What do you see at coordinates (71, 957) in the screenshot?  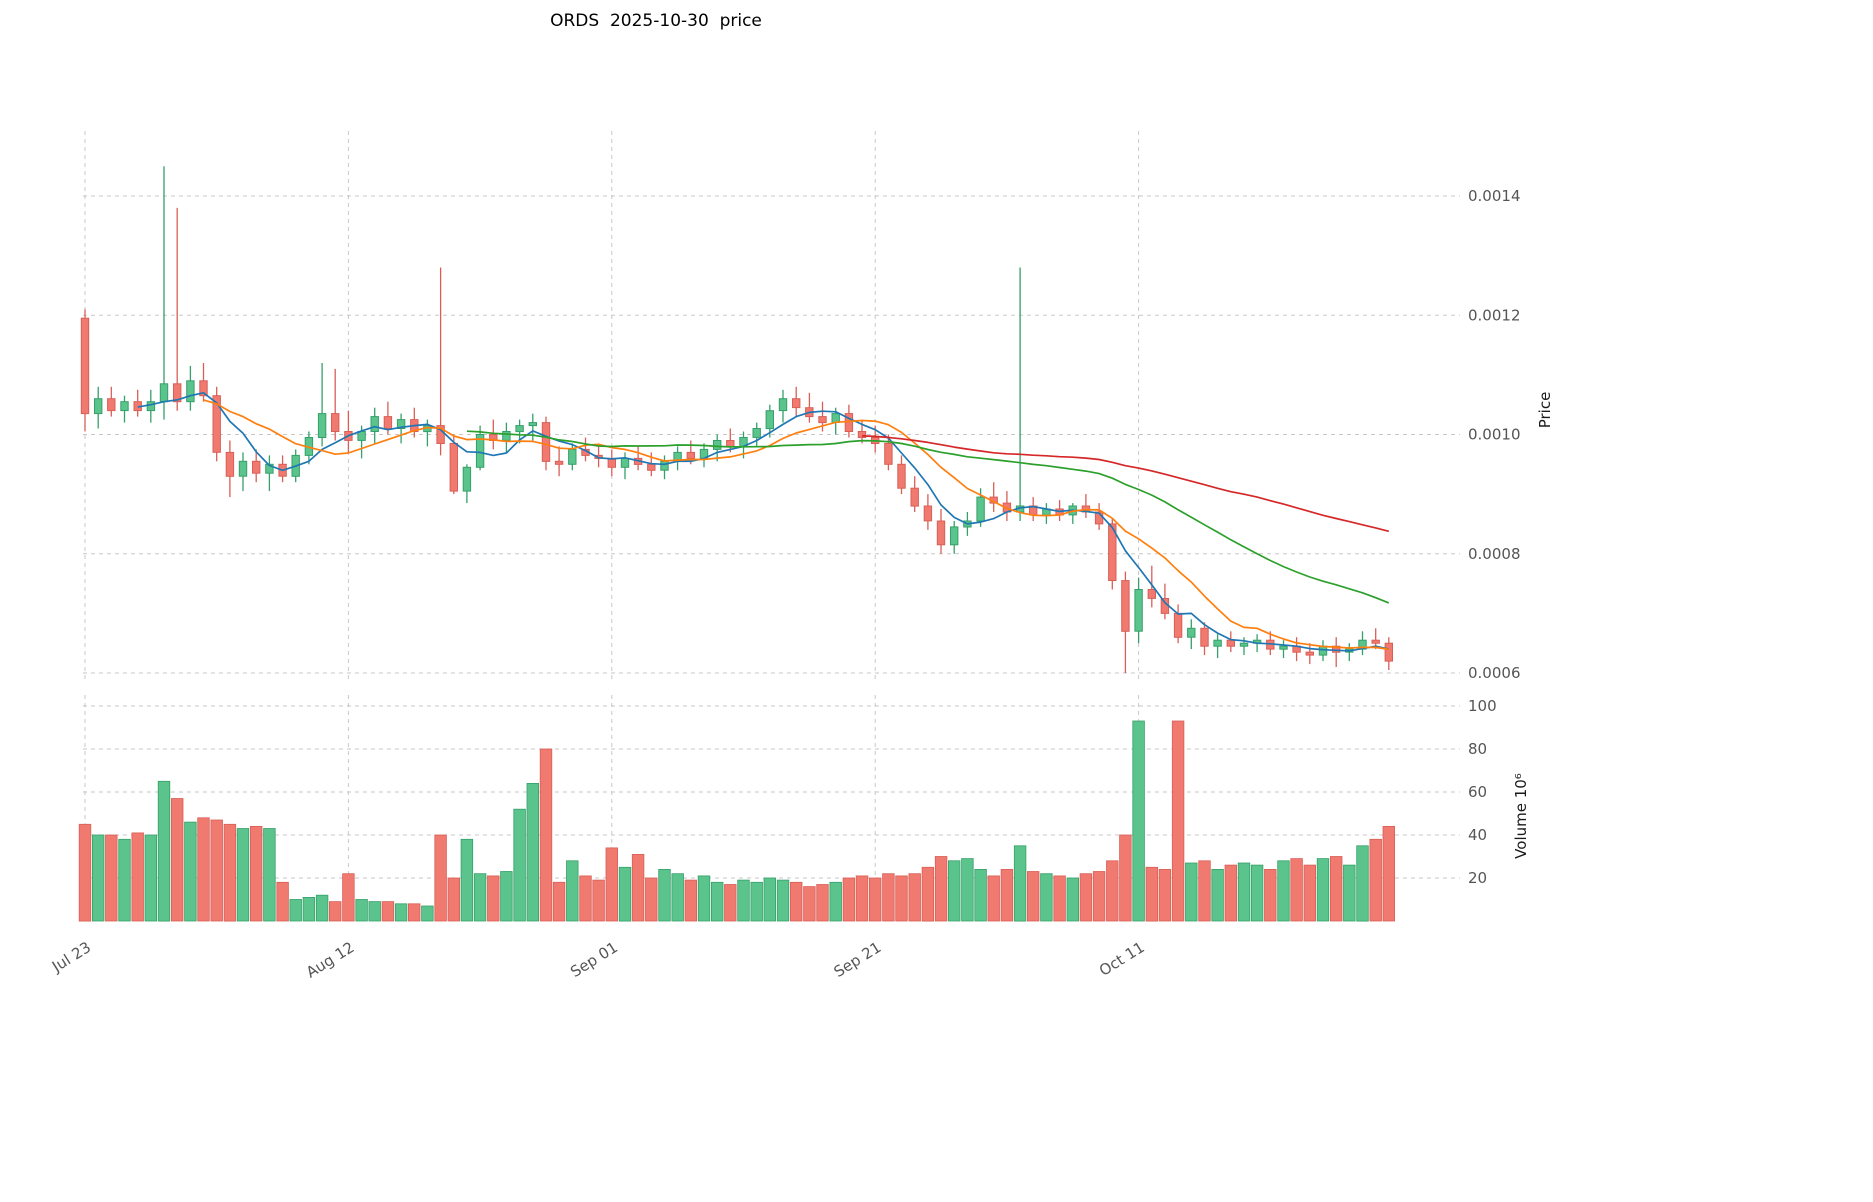 I see `date-tick-label: Jul 23` at bounding box center [71, 957].